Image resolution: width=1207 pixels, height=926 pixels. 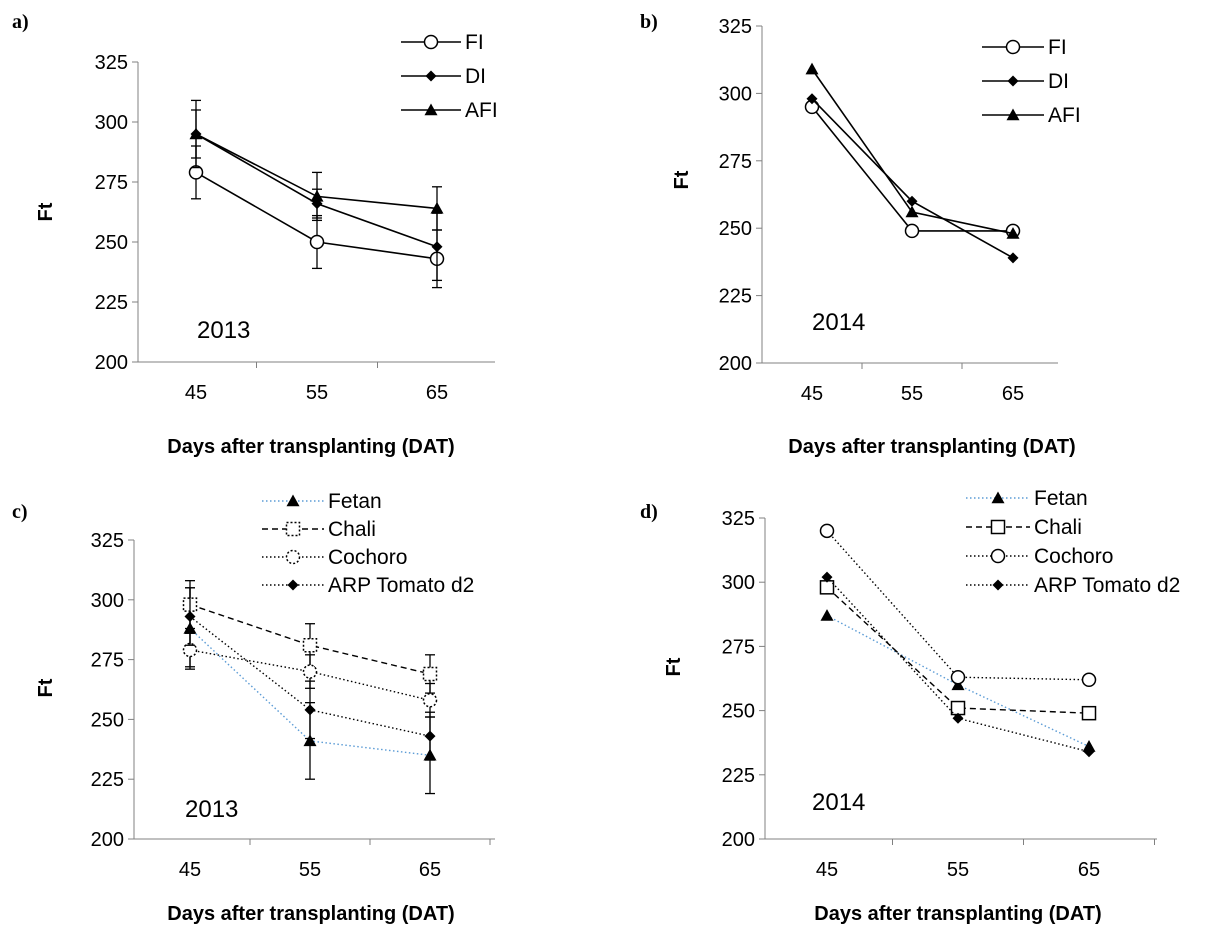 What do you see at coordinates (223, 330) in the screenshot?
I see `panel-a-year: 2013` at bounding box center [223, 330].